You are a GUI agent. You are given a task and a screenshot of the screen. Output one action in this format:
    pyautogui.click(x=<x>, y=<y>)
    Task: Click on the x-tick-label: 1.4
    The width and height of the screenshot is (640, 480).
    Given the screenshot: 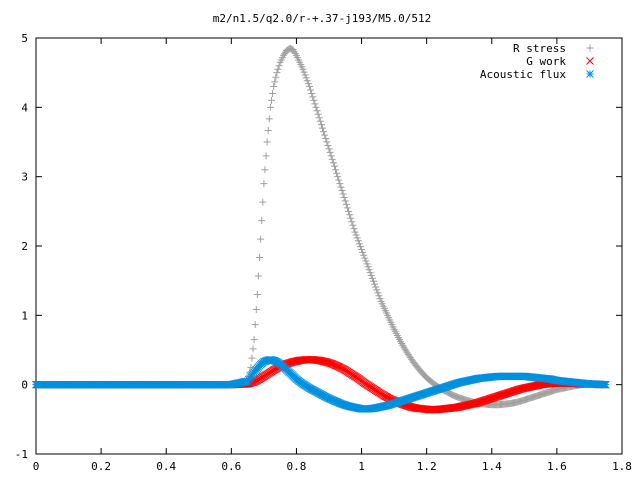 What is the action you would take?
    pyautogui.click(x=492, y=466)
    